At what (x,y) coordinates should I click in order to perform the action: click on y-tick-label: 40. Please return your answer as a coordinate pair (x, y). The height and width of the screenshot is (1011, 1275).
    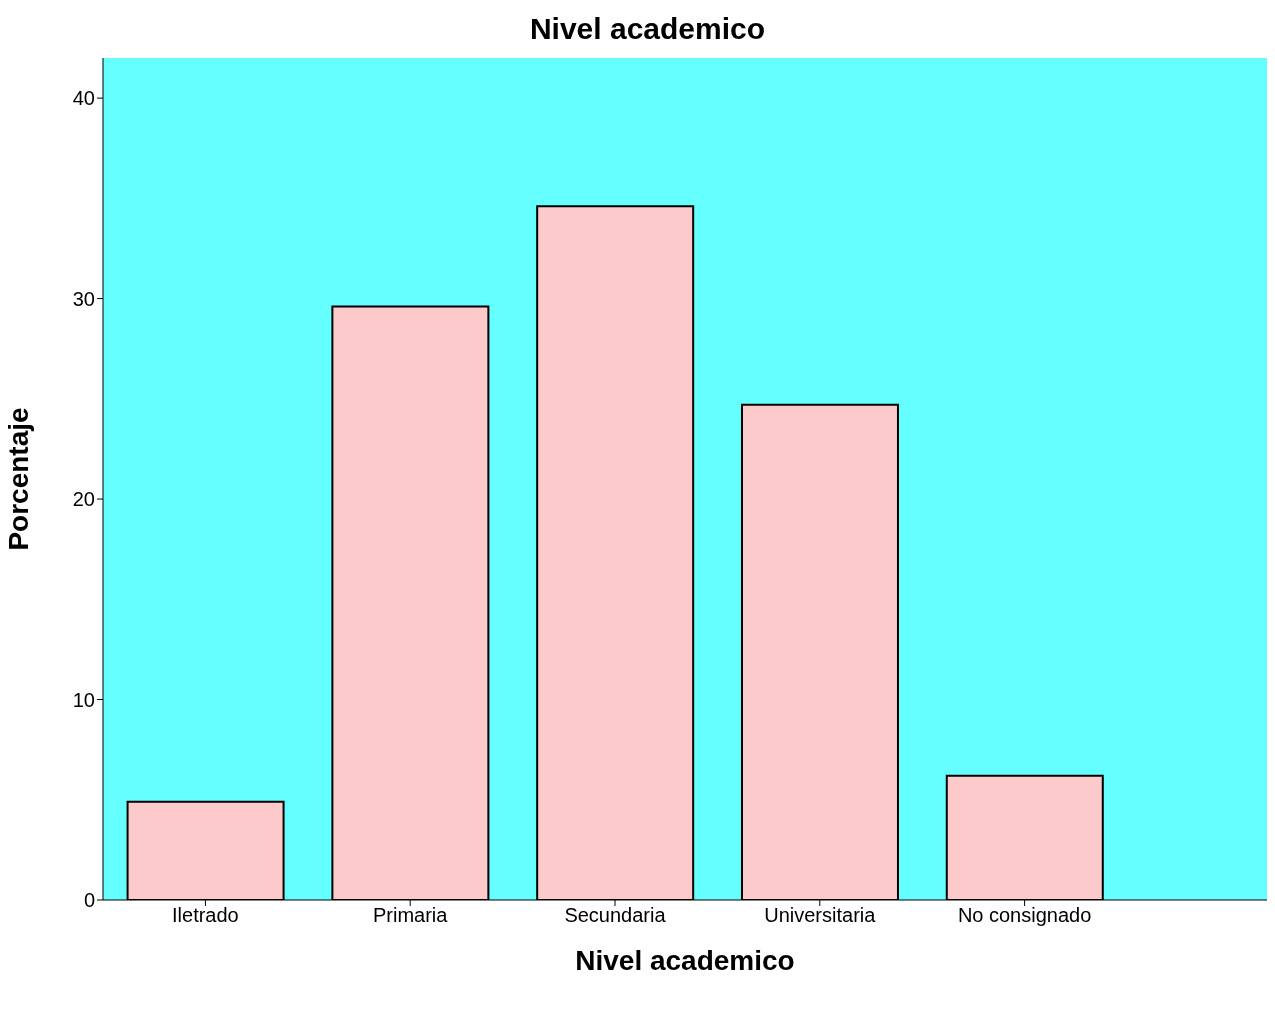
    Looking at the image, I should click on (83, 98).